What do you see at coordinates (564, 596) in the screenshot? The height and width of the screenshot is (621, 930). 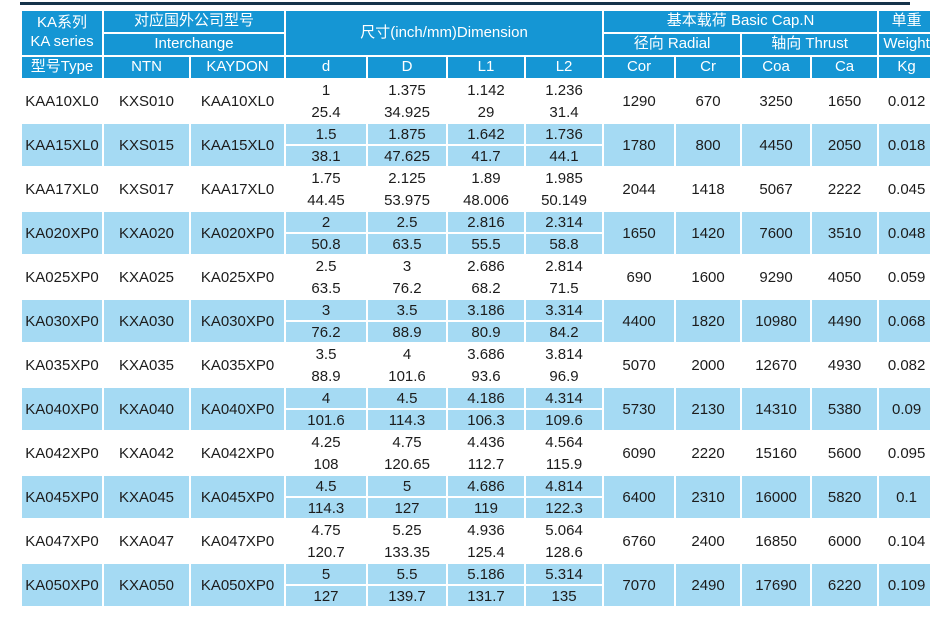 I see `L2-mm-cell: 135` at bounding box center [564, 596].